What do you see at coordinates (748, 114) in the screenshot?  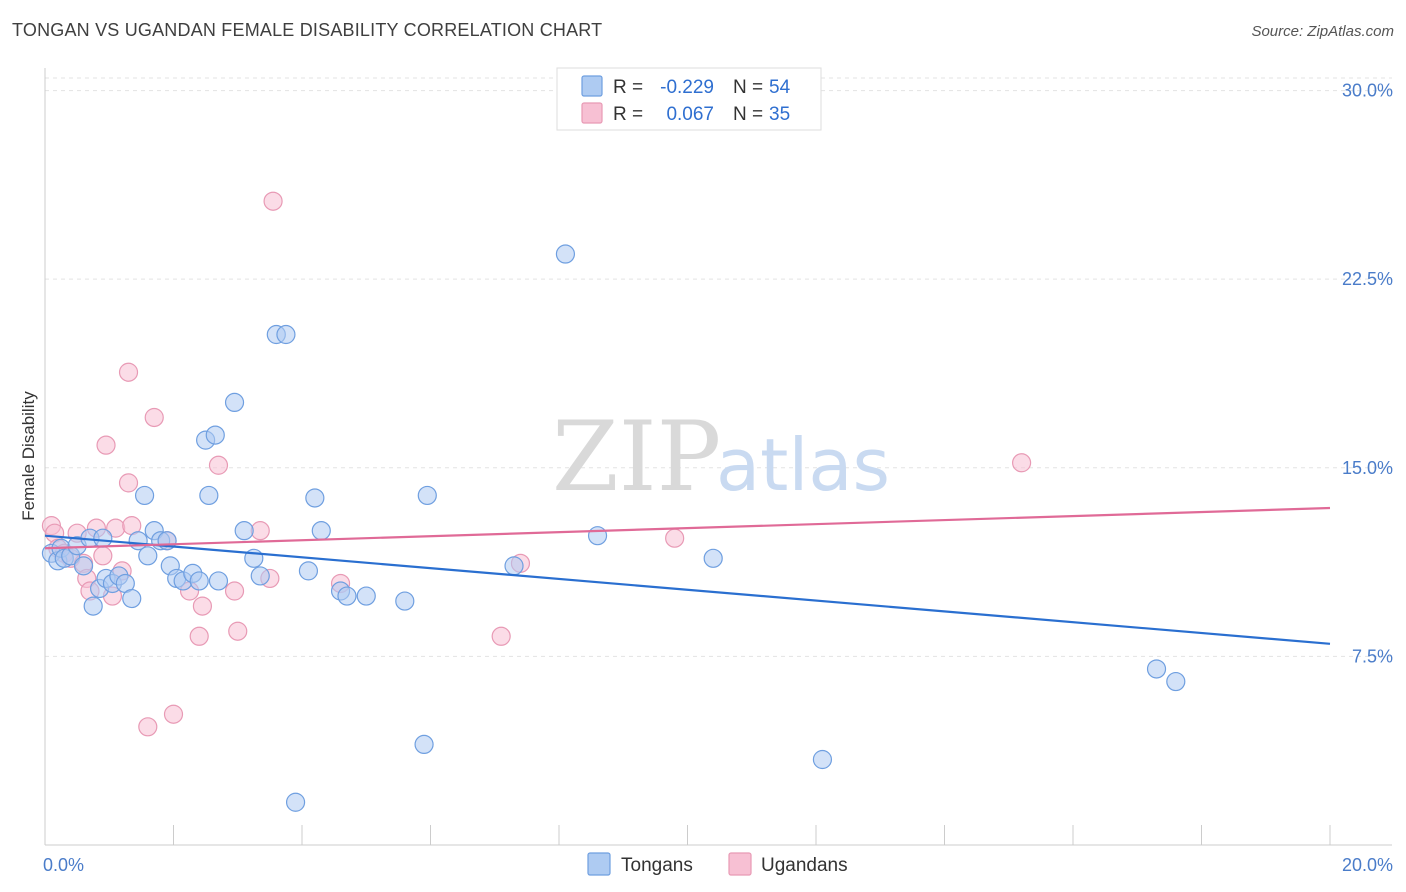 I see `legend-n-label-ugandans: N =` at bounding box center [748, 114].